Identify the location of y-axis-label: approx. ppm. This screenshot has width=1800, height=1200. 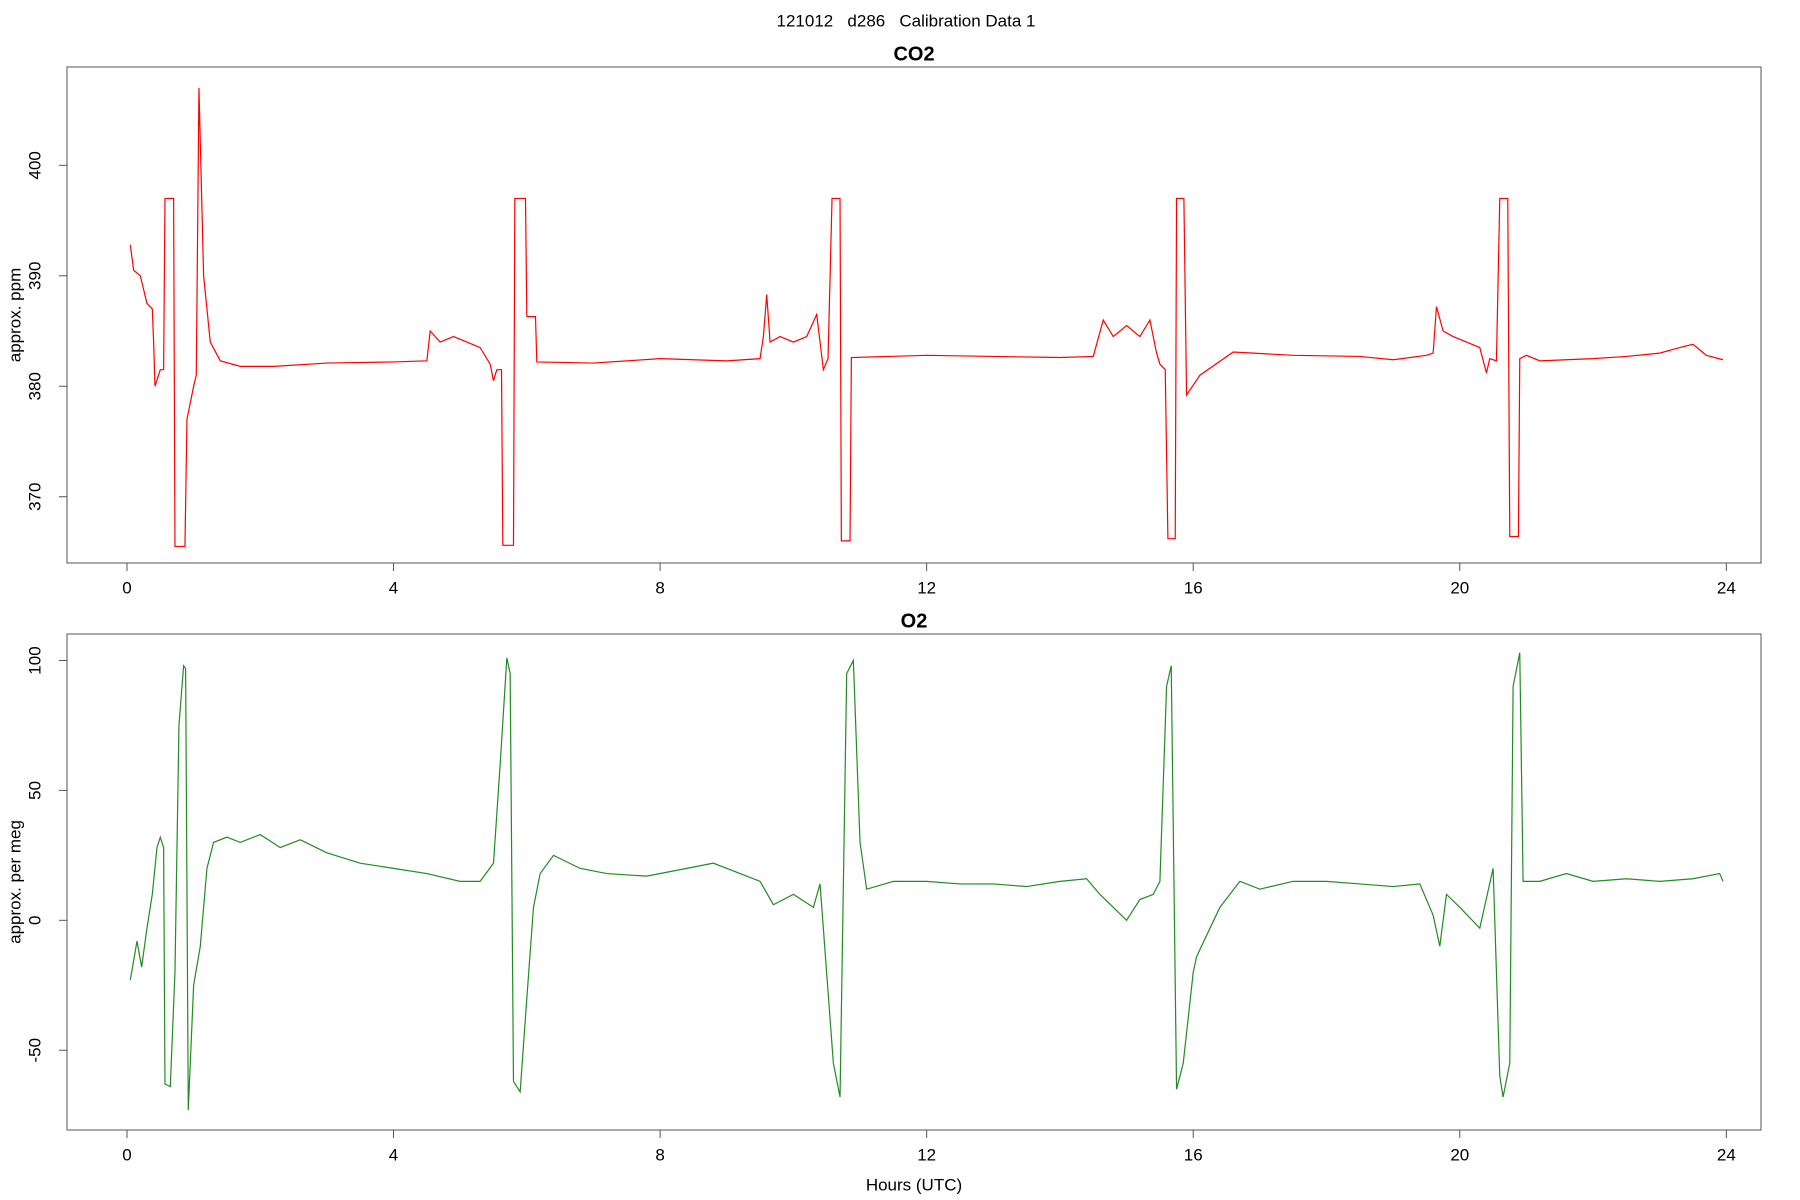
(14, 315).